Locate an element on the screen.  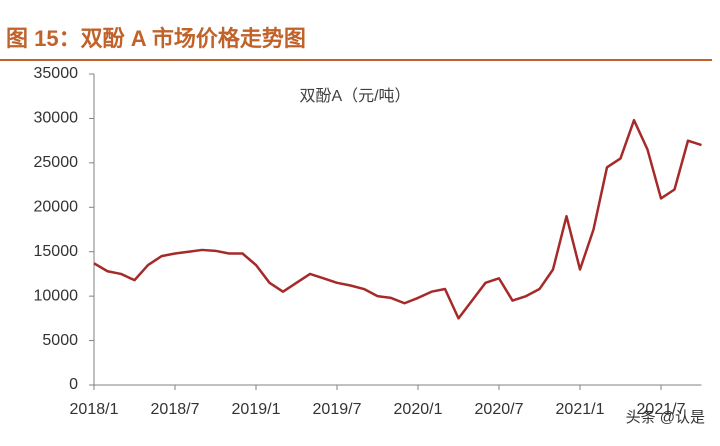
y-tick-label: 35000 is located at coordinates (56, 73).